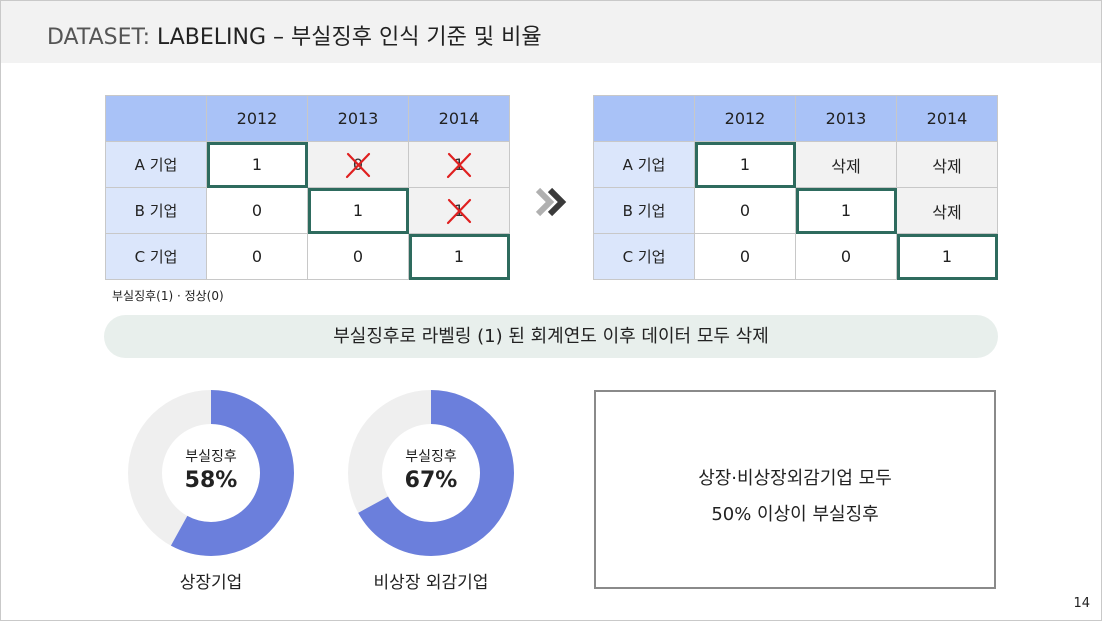 The image size is (1102, 621). Describe the element at coordinates (431, 583) in the screenshot. I see `donut-caption-unlisted: 비상장 외감기업` at that location.